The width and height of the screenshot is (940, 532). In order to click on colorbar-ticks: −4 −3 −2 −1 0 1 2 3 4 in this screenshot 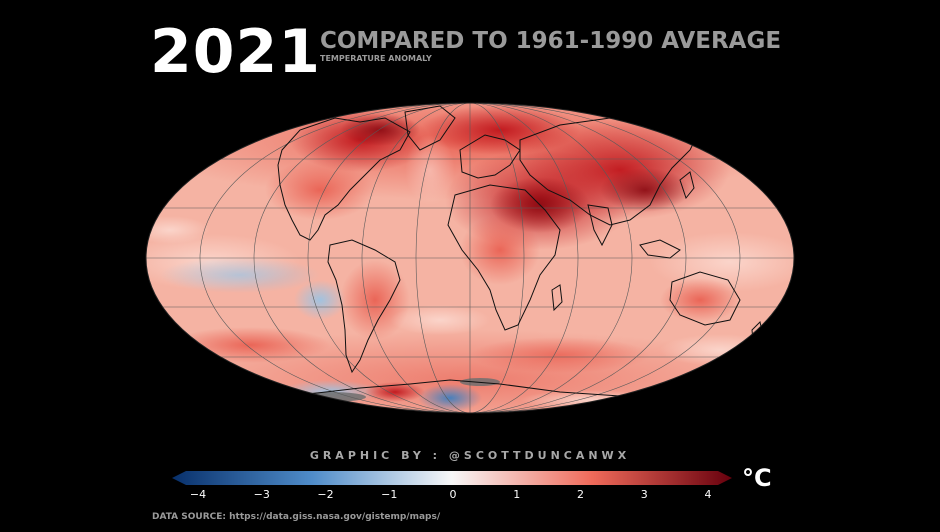, I will do `click(451, 494)`.